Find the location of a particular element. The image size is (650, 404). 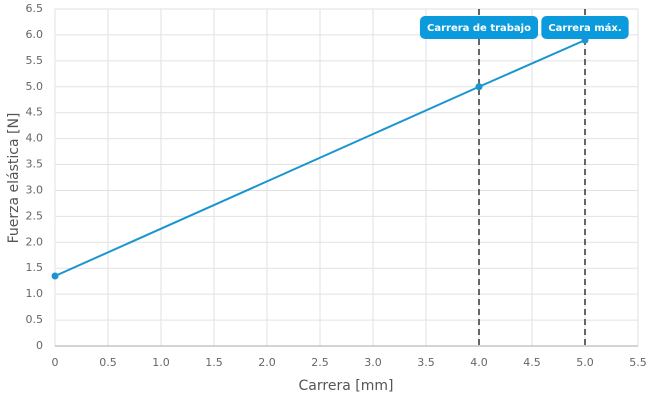

y-tick-label: 2.5 is located at coordinates (35, 215).